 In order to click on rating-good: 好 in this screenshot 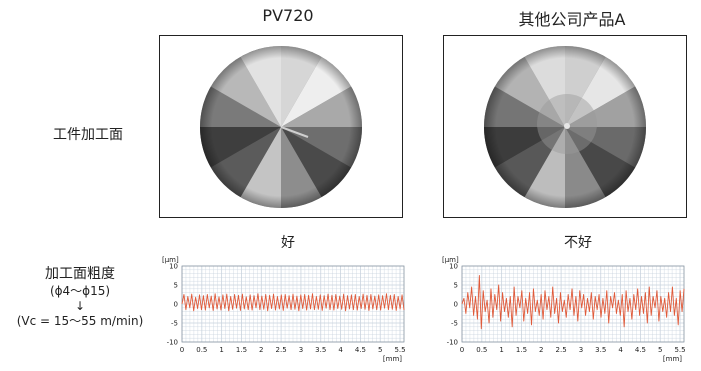, I will do `click(288, 243)`.